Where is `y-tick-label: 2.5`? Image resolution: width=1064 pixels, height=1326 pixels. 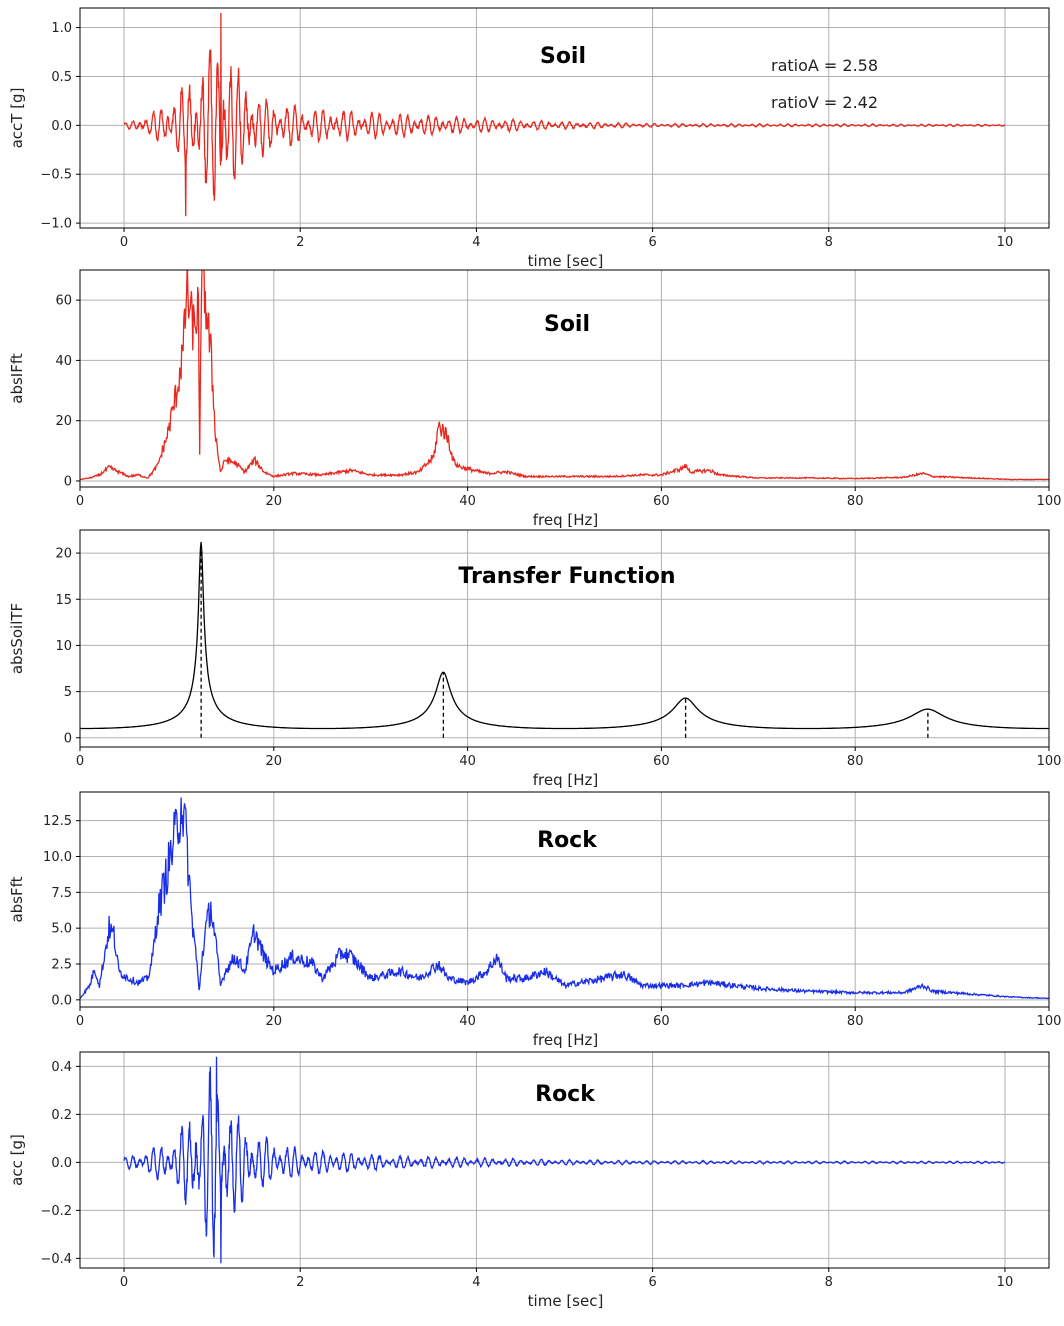
y-tick-label: 2.5 is located at coordinates (61, 965).